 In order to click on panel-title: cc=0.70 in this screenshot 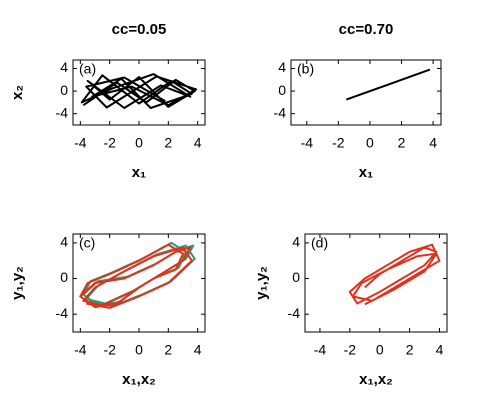, I will do `click(366, 29)`.